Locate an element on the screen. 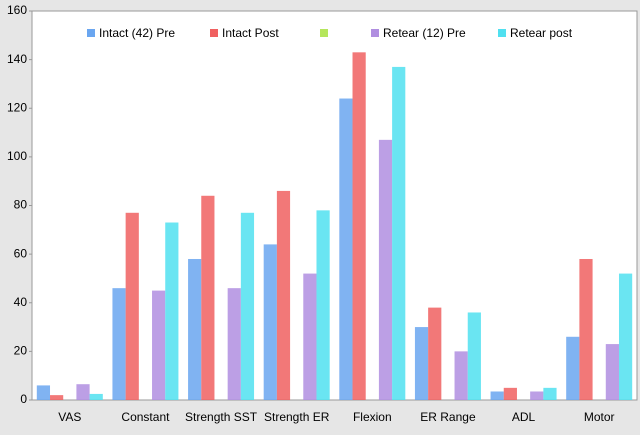 This screenshot has height=435, width=640. legend-label: Intact (42) Pre is located at coordinates (137, 33).